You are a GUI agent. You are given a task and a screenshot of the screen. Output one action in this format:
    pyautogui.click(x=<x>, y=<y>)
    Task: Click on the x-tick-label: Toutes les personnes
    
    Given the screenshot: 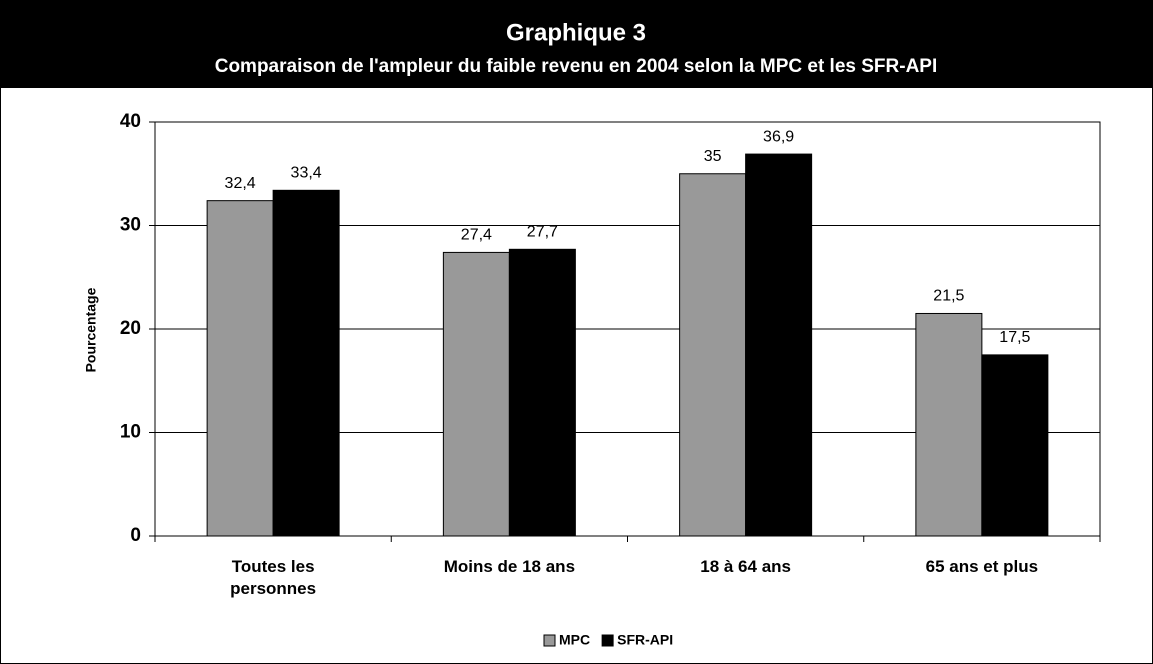 What is the action you would take?
    pyautogui.click(x=273, y=577)
    